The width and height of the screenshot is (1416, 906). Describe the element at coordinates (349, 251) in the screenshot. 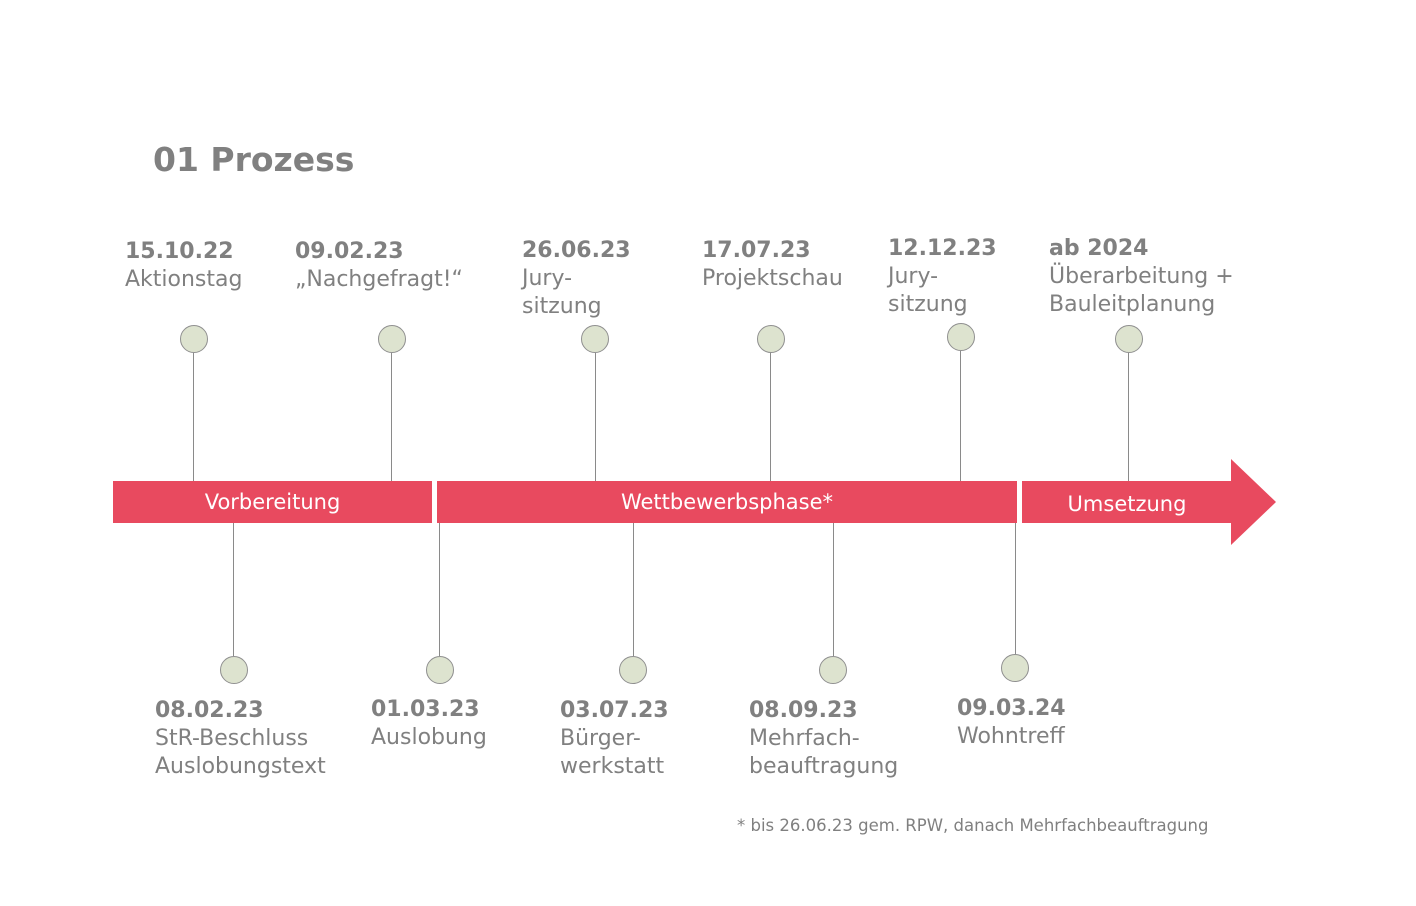

I see `milestone-date: 09.02.23` at that location.